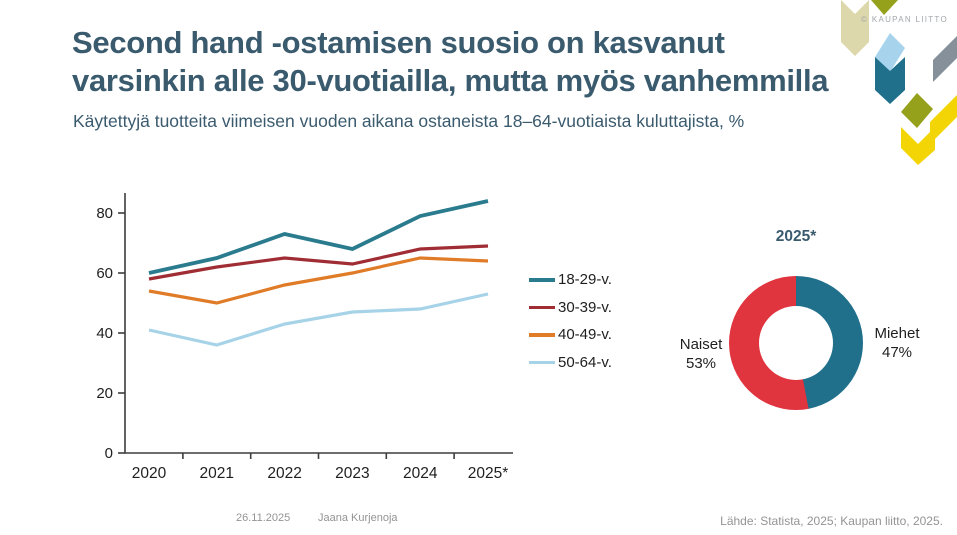 The image size is (957, 535). I want to click on legend-label: 50-64-v., so click(585, 362).